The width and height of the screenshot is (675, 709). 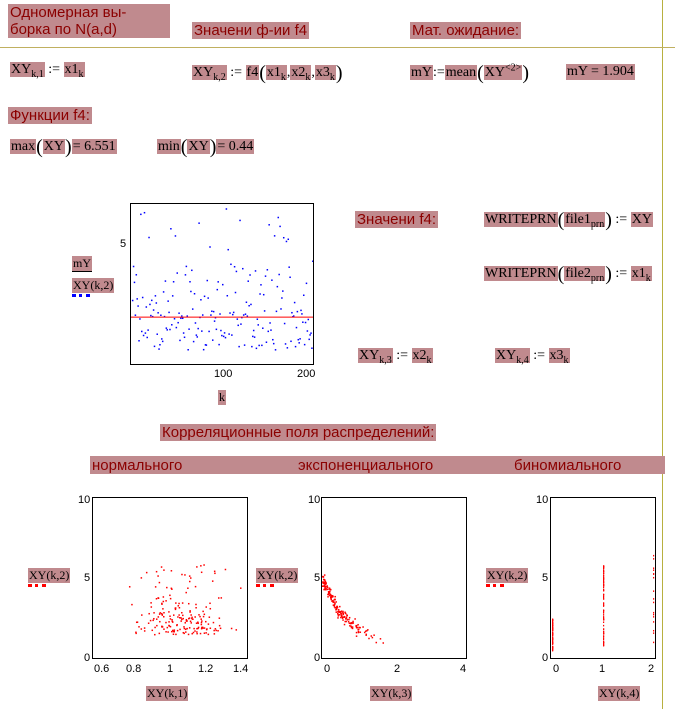 What do you see at coordinates (568, 274) in the screenshot?
I see `writeprn2-formula: WRITEPRN(file2prn) := x1k` at bounding box center [568, 274].